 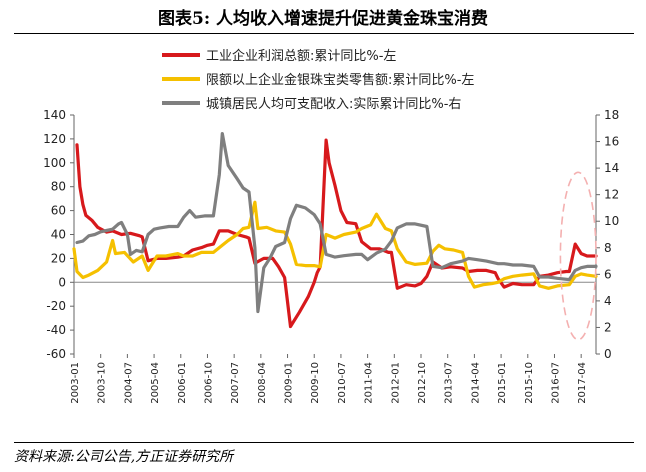 What do you see at coordinates (262, 383) in the screenshot?
I see `x-tick-label: 2008-04` at bounding box center [262, 383].